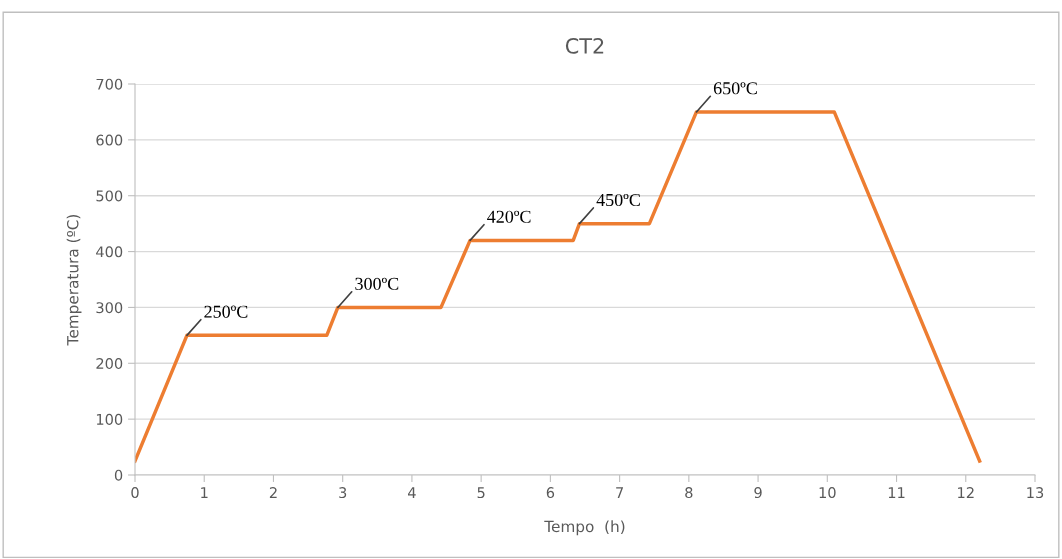  I want to click on x-tick-label: 4, so click(412, 492).